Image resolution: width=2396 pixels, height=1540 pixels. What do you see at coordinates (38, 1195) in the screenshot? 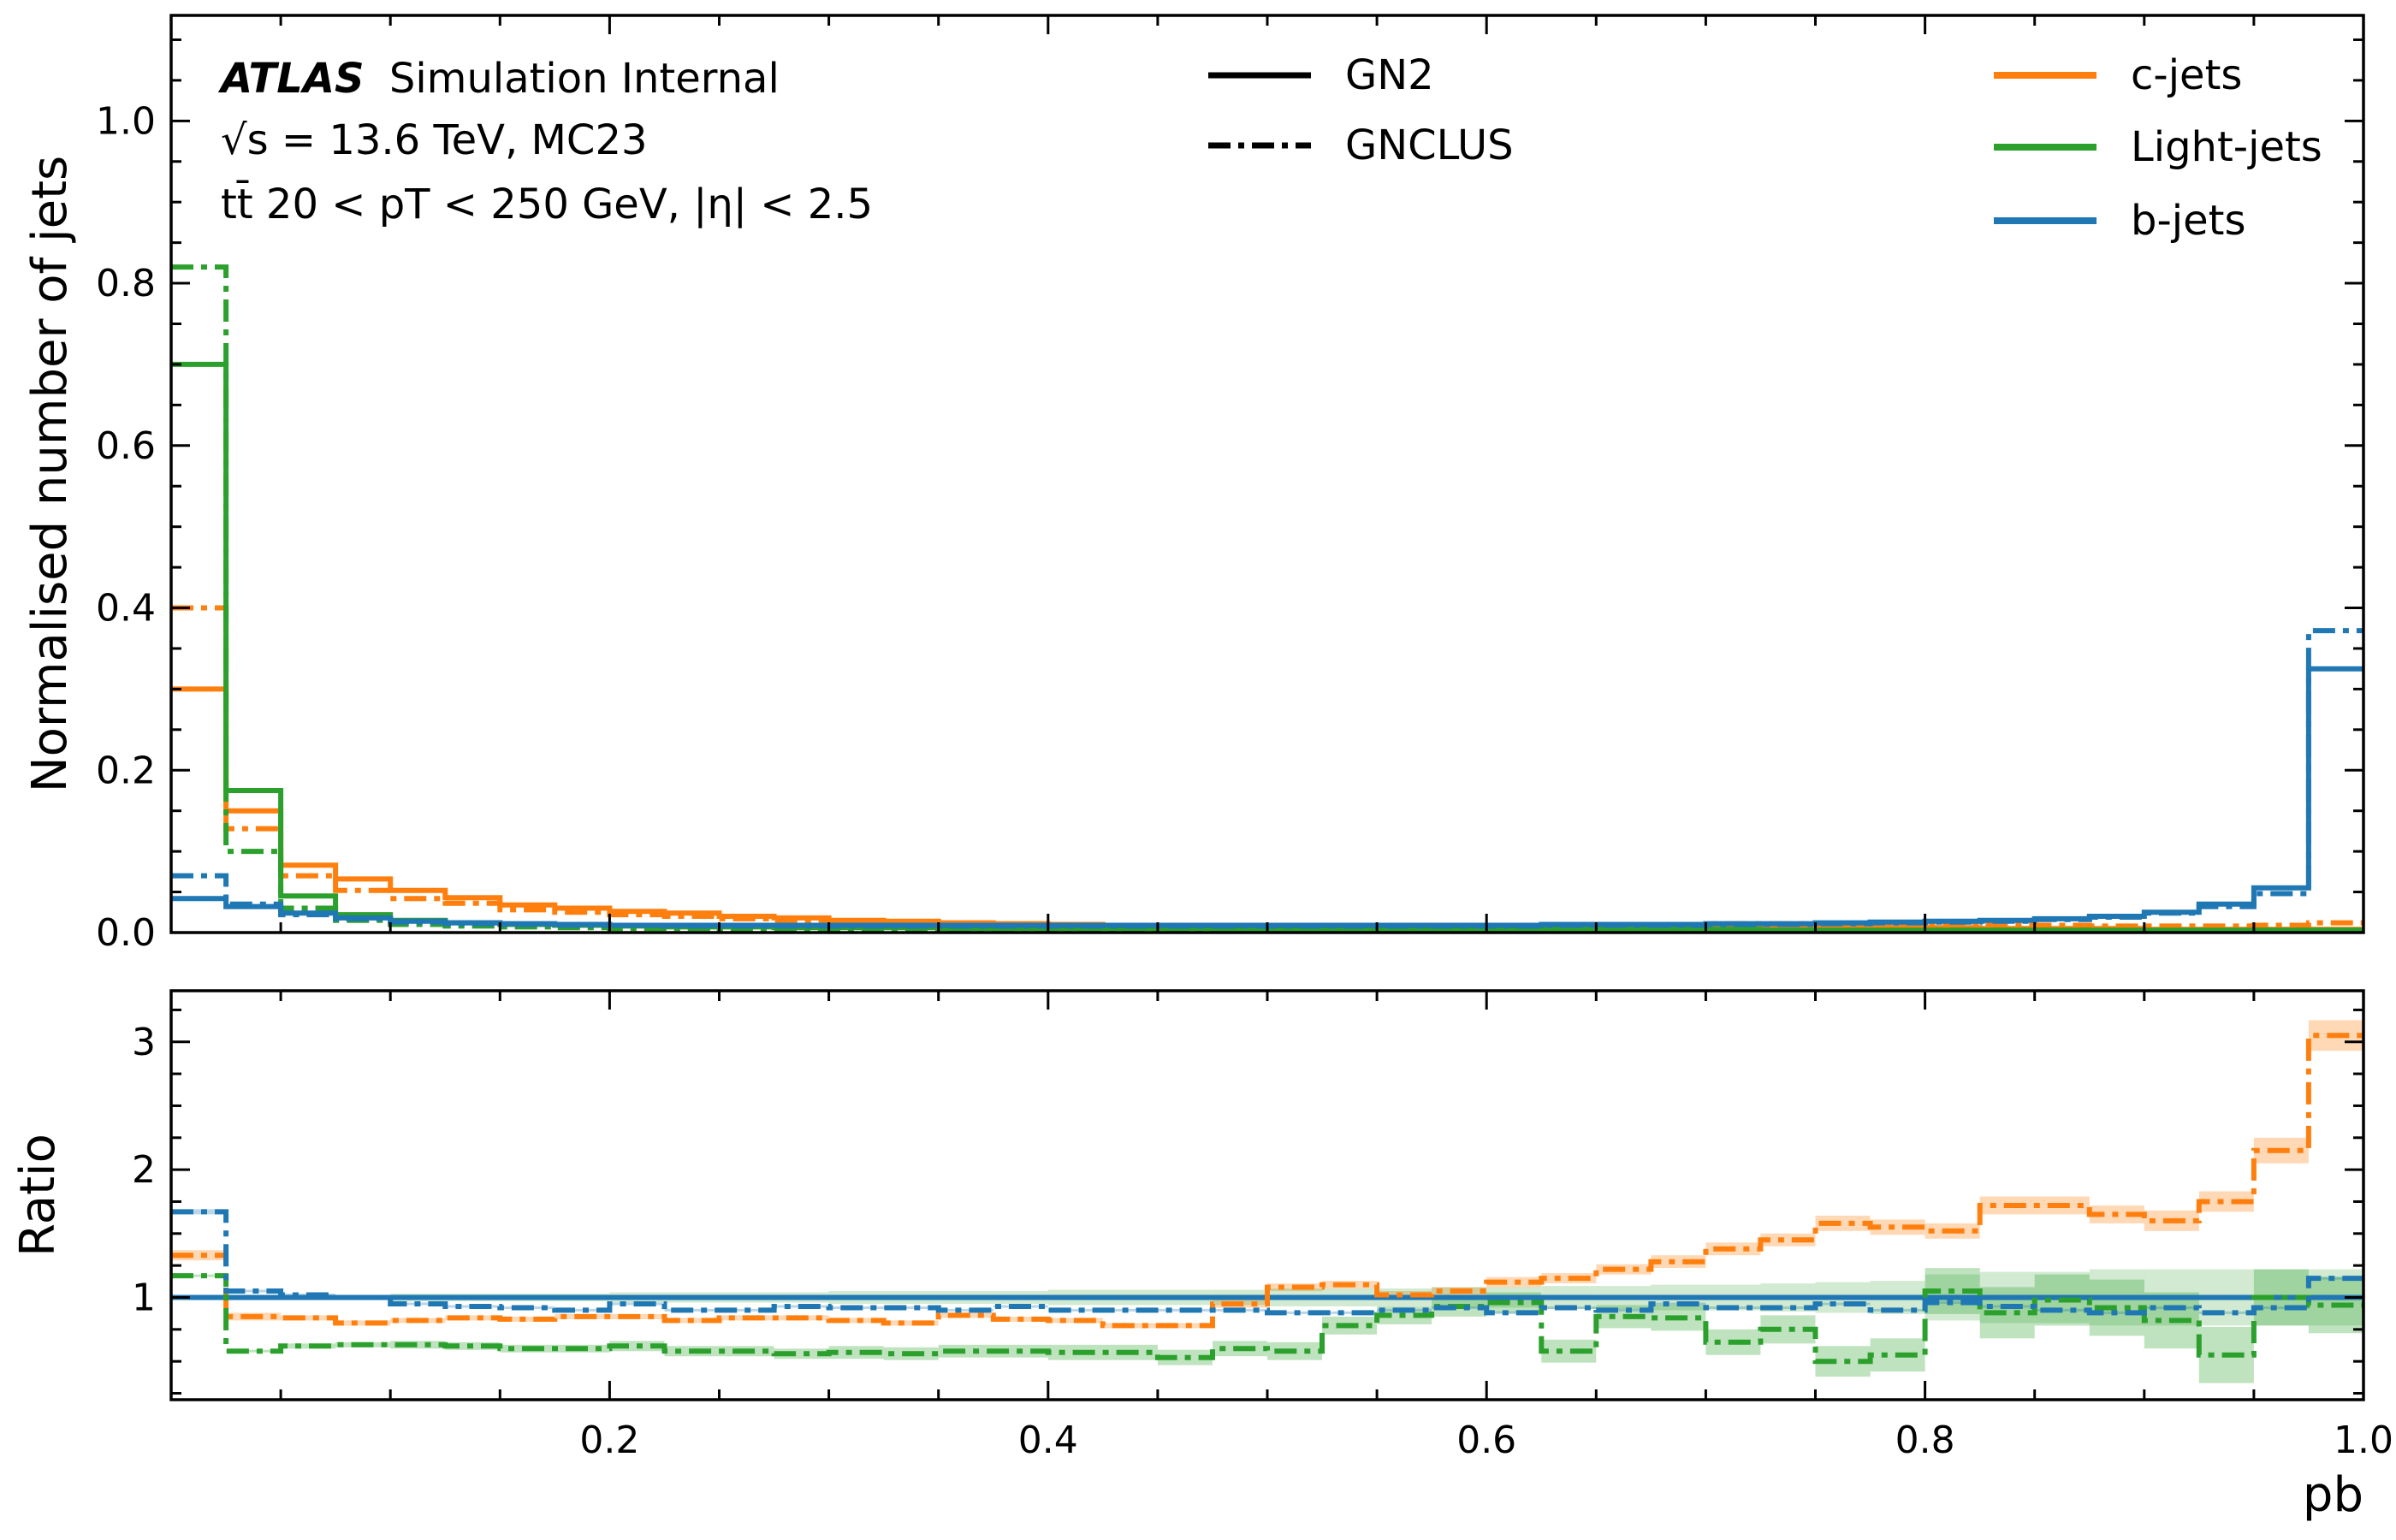
I see `ratio-y-axis-label: Ratio` at bounding box center [38, 1195].